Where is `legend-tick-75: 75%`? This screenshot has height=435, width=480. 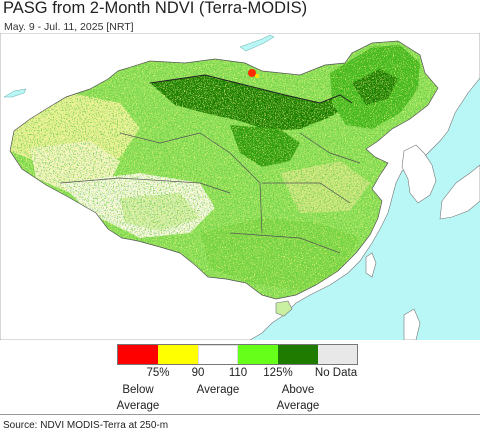
legend-tick-75: 75% is located at coordinates (158, 373).